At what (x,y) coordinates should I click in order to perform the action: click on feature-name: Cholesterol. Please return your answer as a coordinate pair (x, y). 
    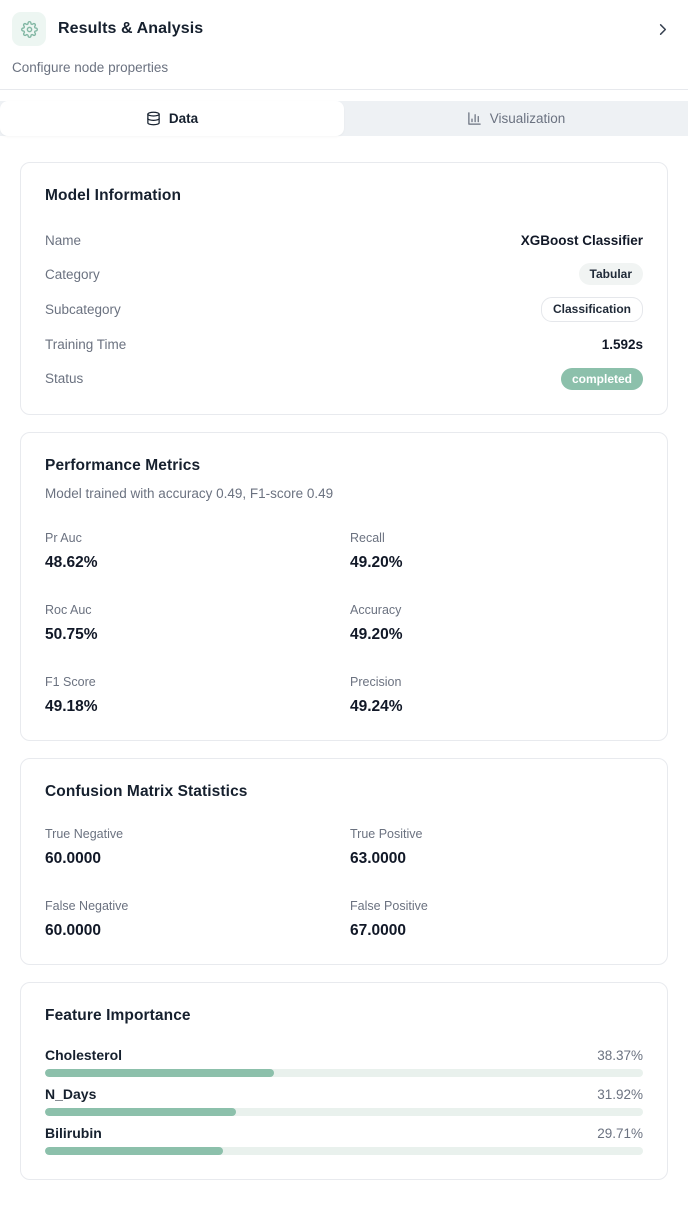
    Looking at the image, I should click on (84, 1055).